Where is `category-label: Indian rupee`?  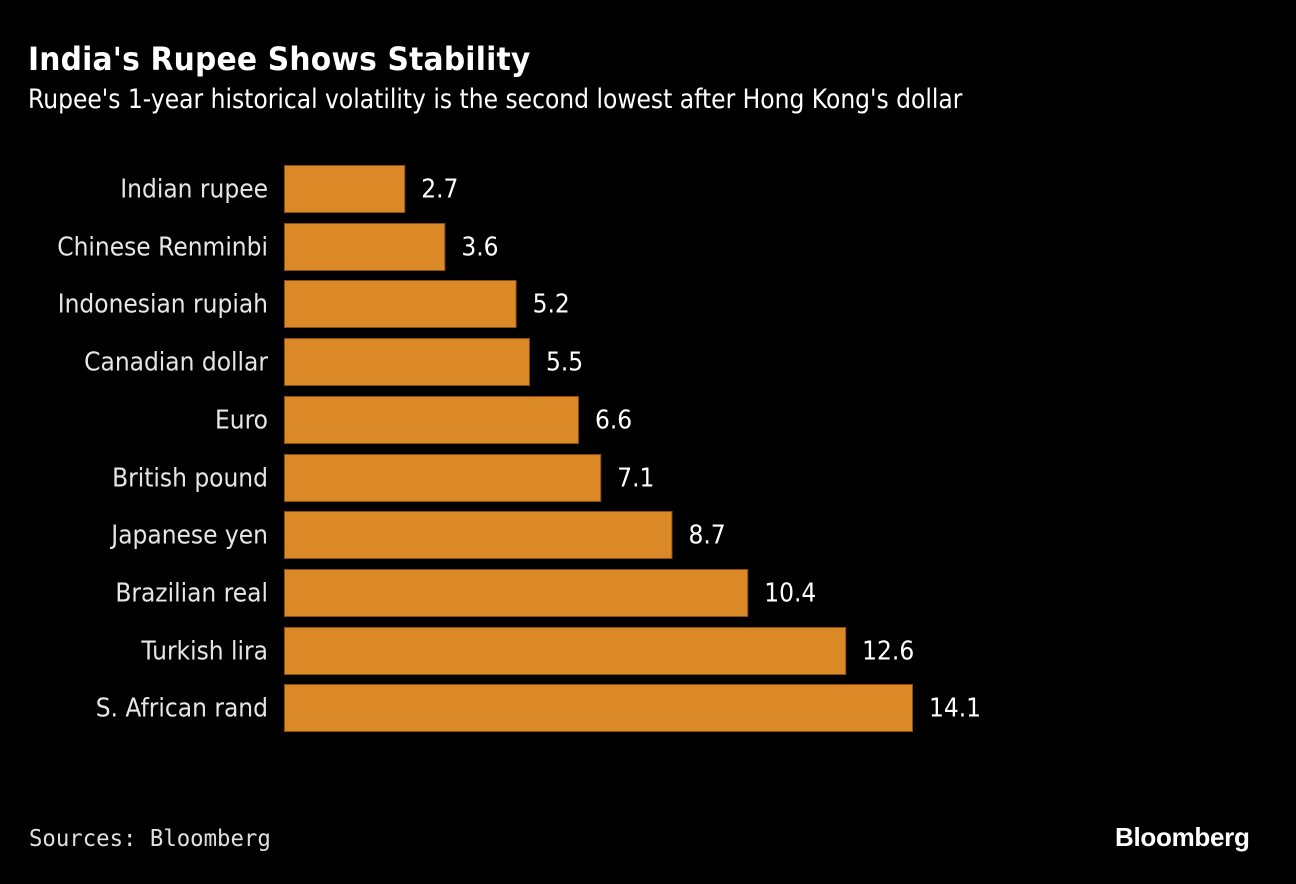
category-label: Indian rupee is located at coordinates (194, 188).